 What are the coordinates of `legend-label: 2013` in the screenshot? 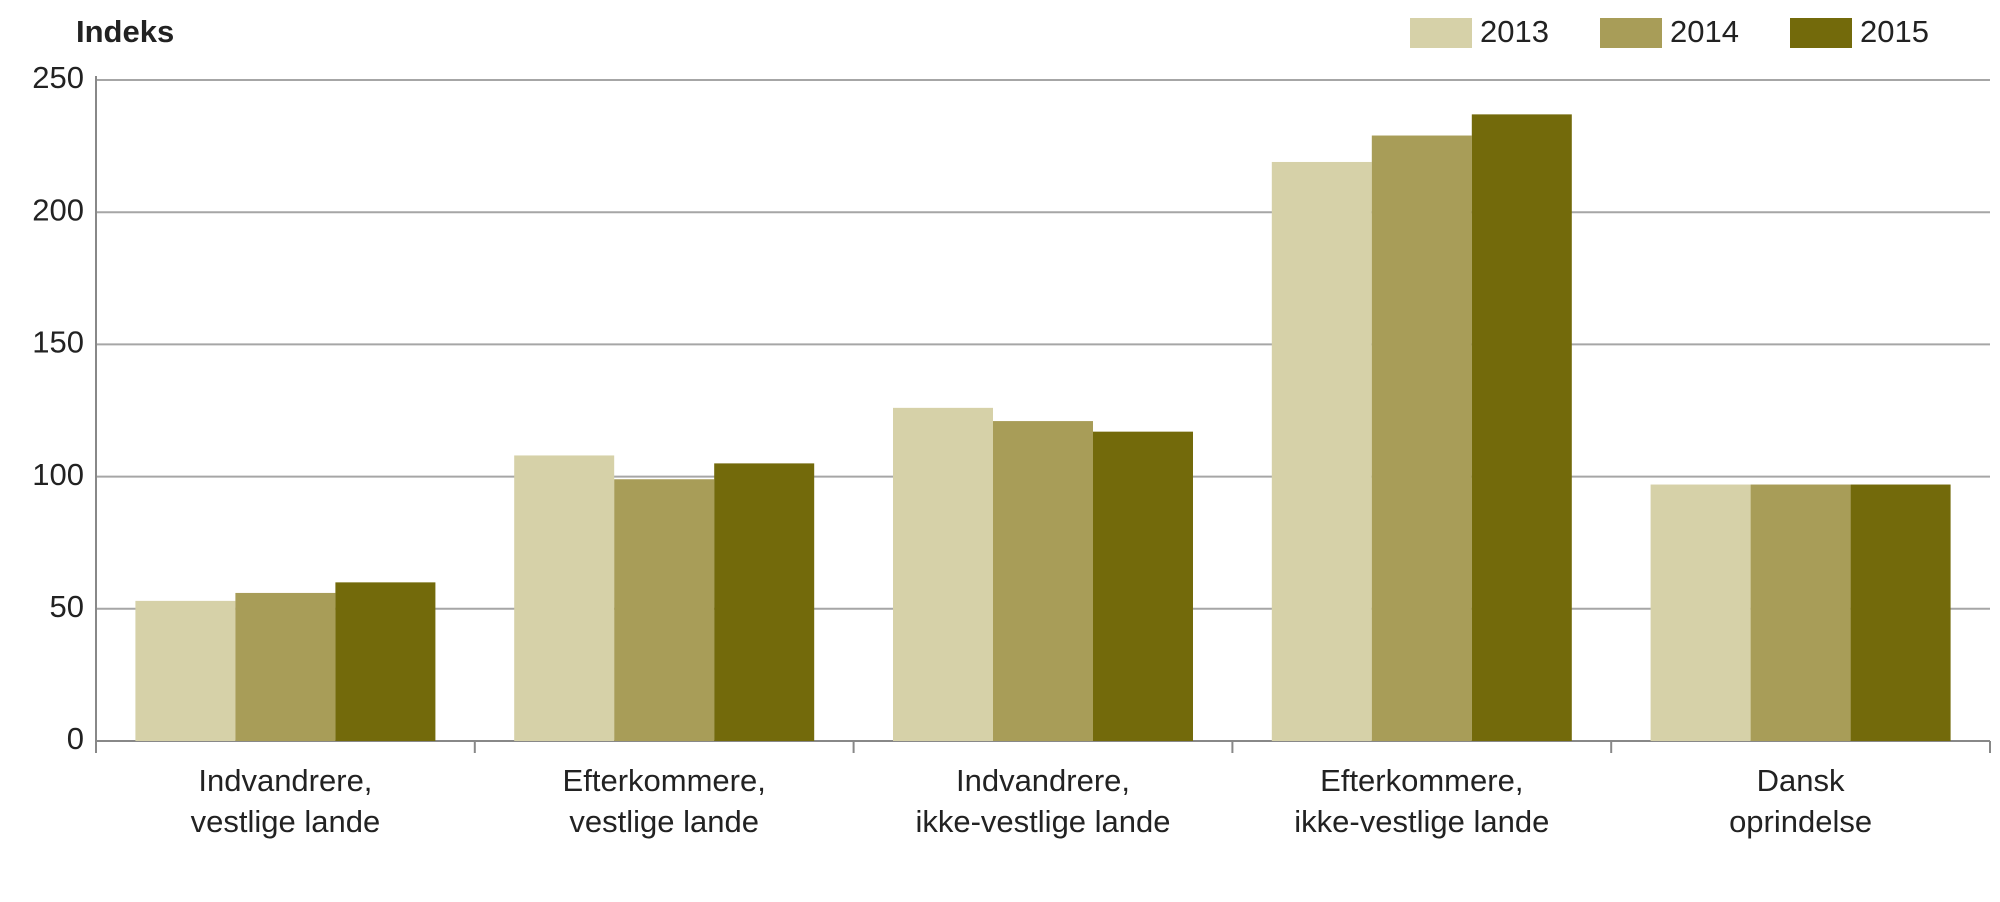 It's located at (1514, 31).